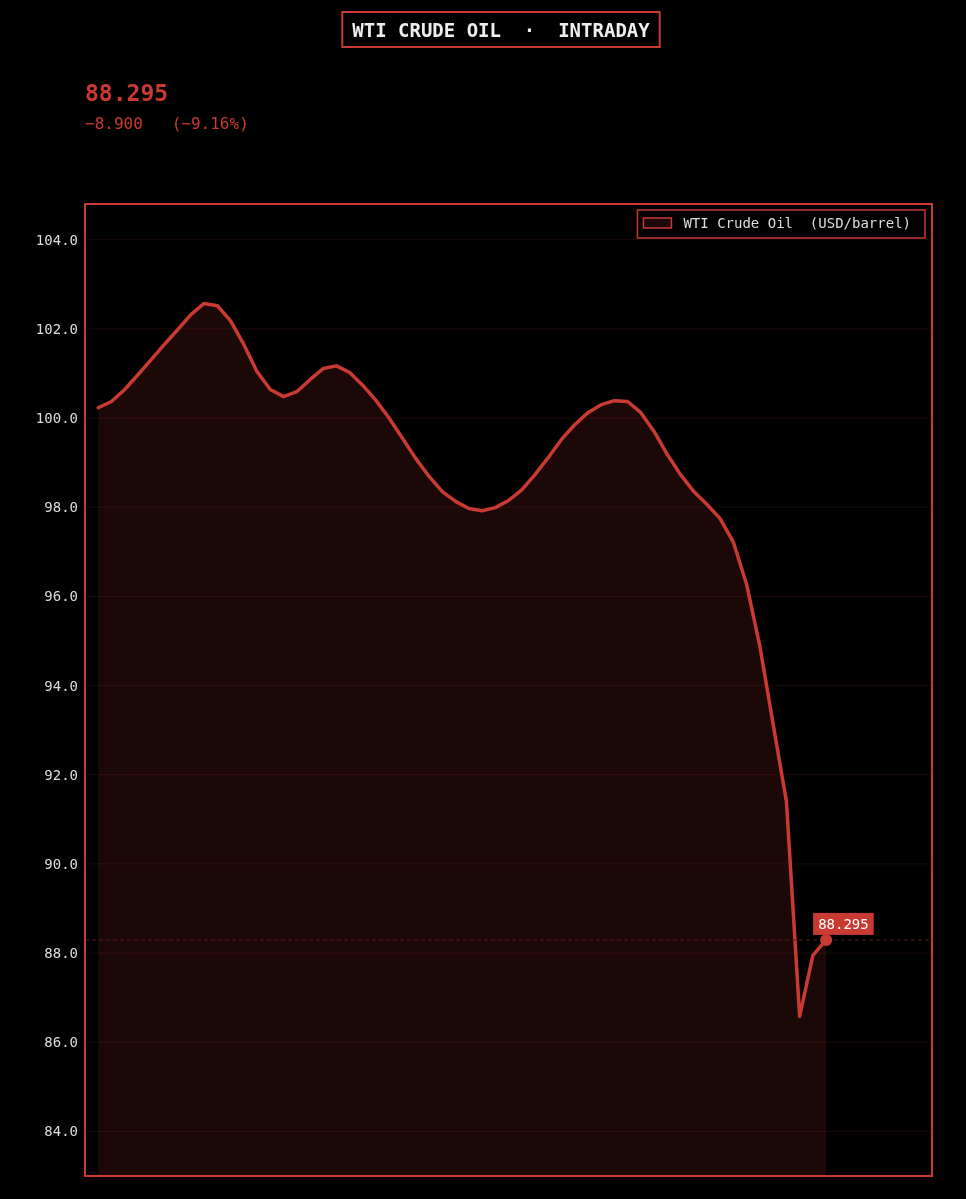 Image resolution: width=966 pixels, height=1199 pixels. What do you see at coordinates (61, 863) in the screenshot?
I see `y-tick-label: 90.0` at bounding box center [61, 863].